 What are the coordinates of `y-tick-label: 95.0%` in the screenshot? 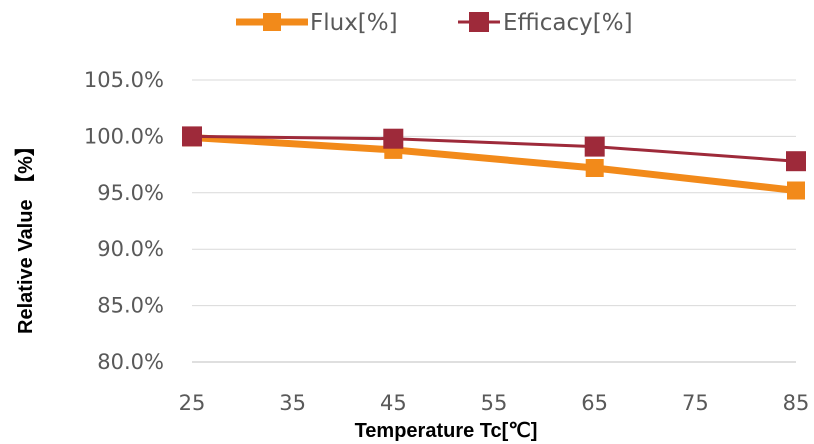 It's located at (130, 193).